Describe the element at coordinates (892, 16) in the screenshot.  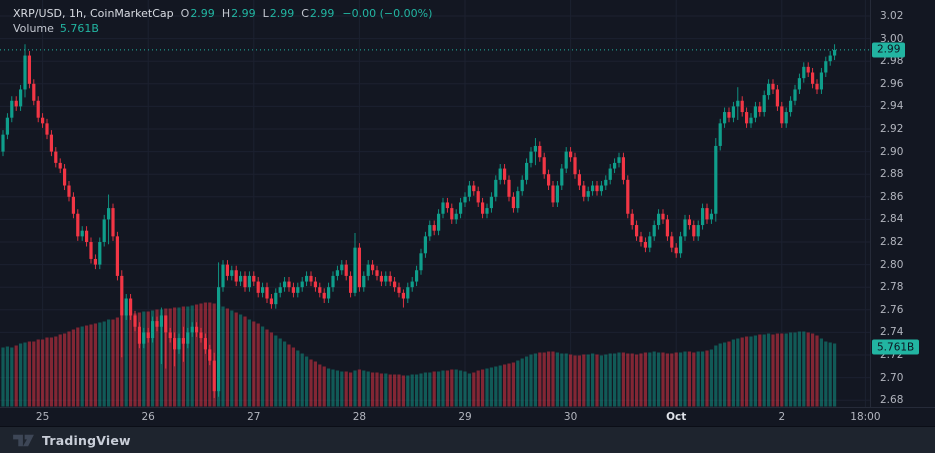
I see `price-tick-label: 3.02` at that location.